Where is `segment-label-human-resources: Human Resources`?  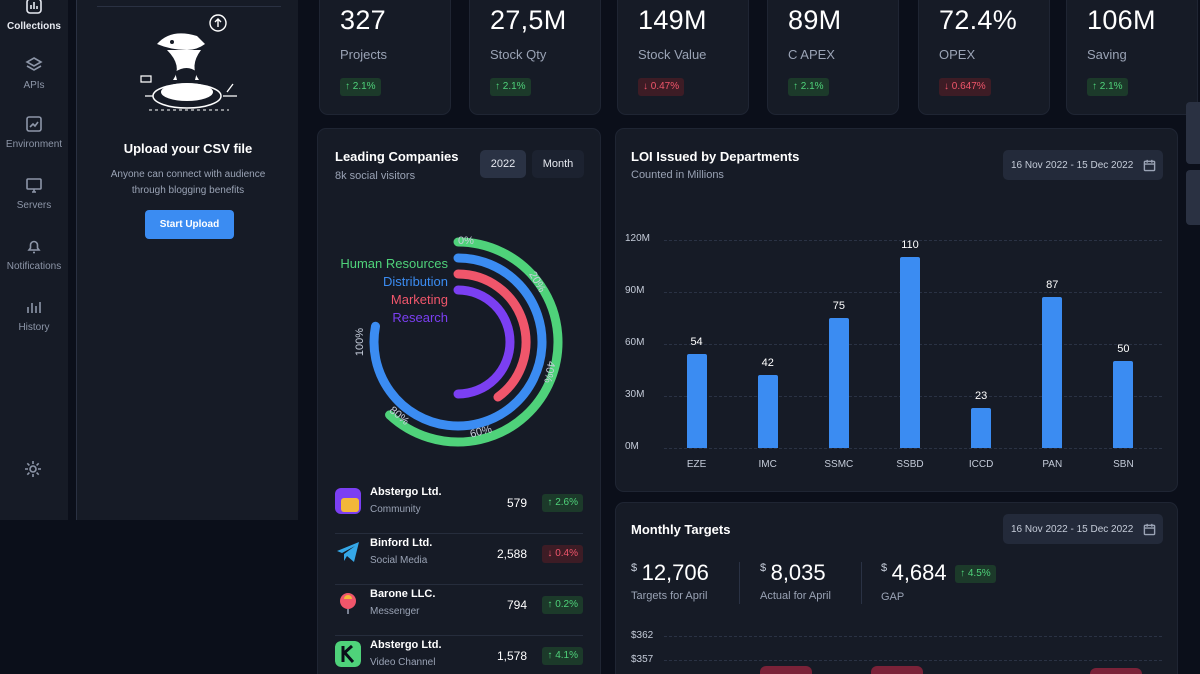 segment-label-human-resources: Human Resources is located at coordinates (394, 263).